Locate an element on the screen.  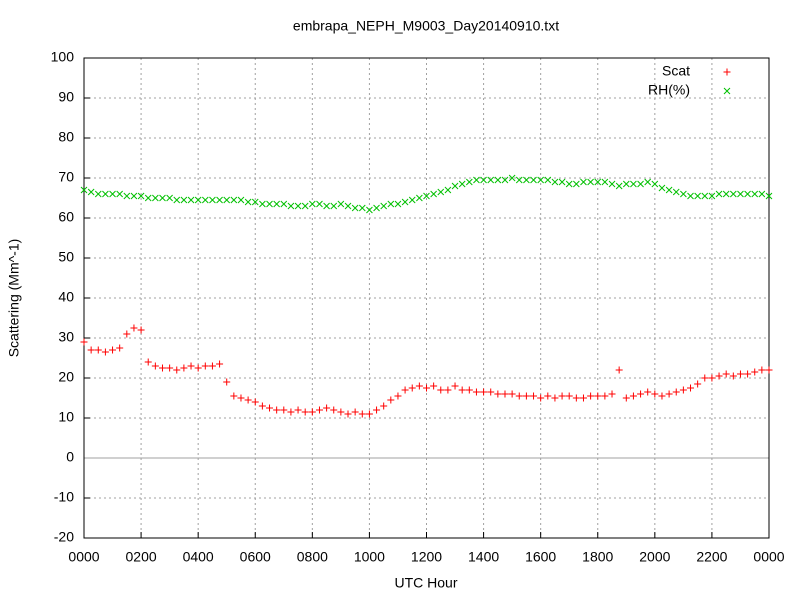
y-tick-label: 100 is located at coordinates (63, 57).